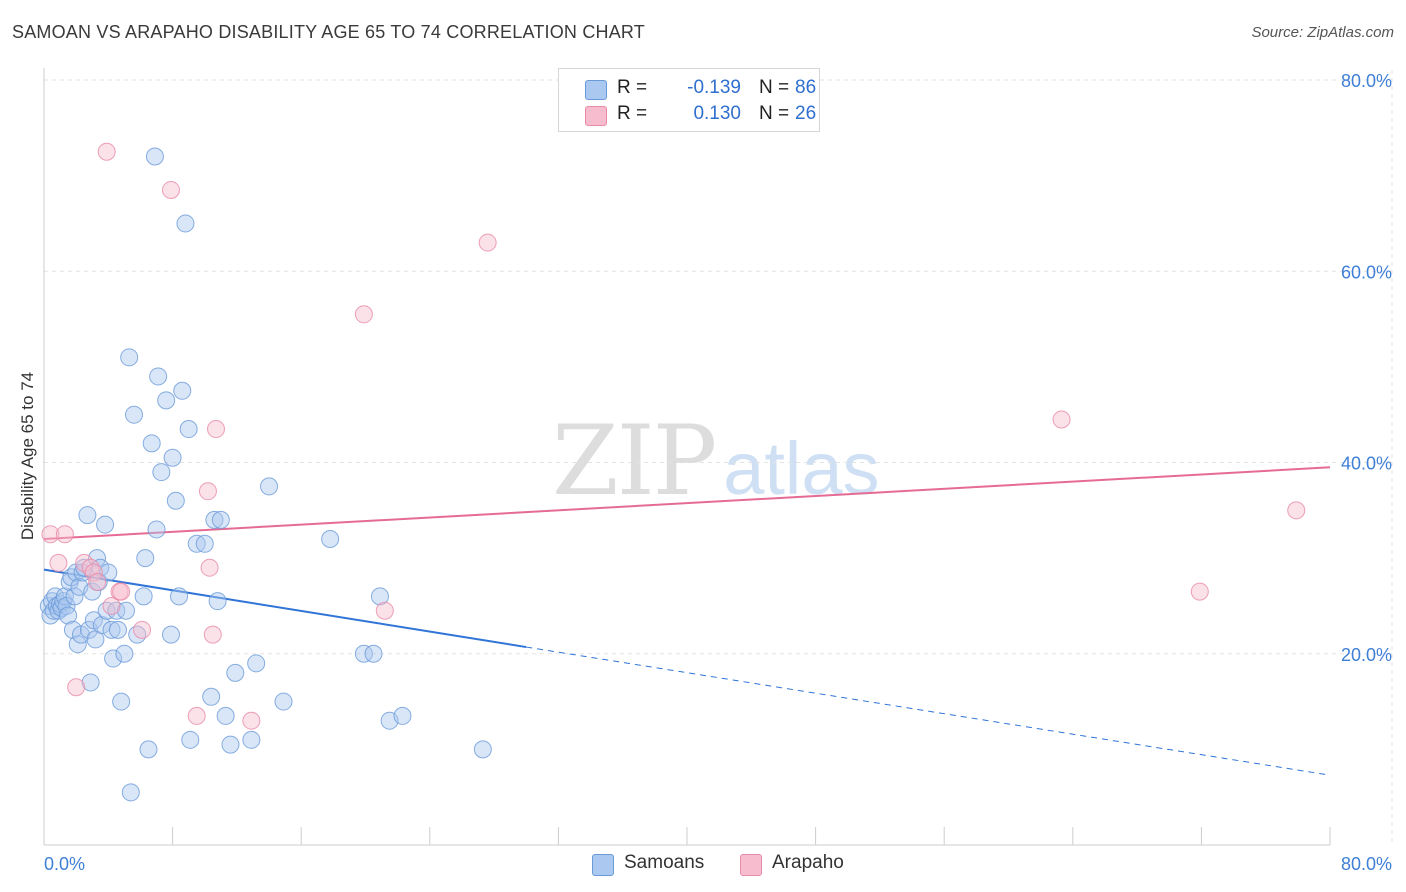 Image resolution: width=1406 pixels, height=892 pixels. Describe the element at coordinates (806, 113) in the screenshot. I see `legend-n-value: 26` at that location.